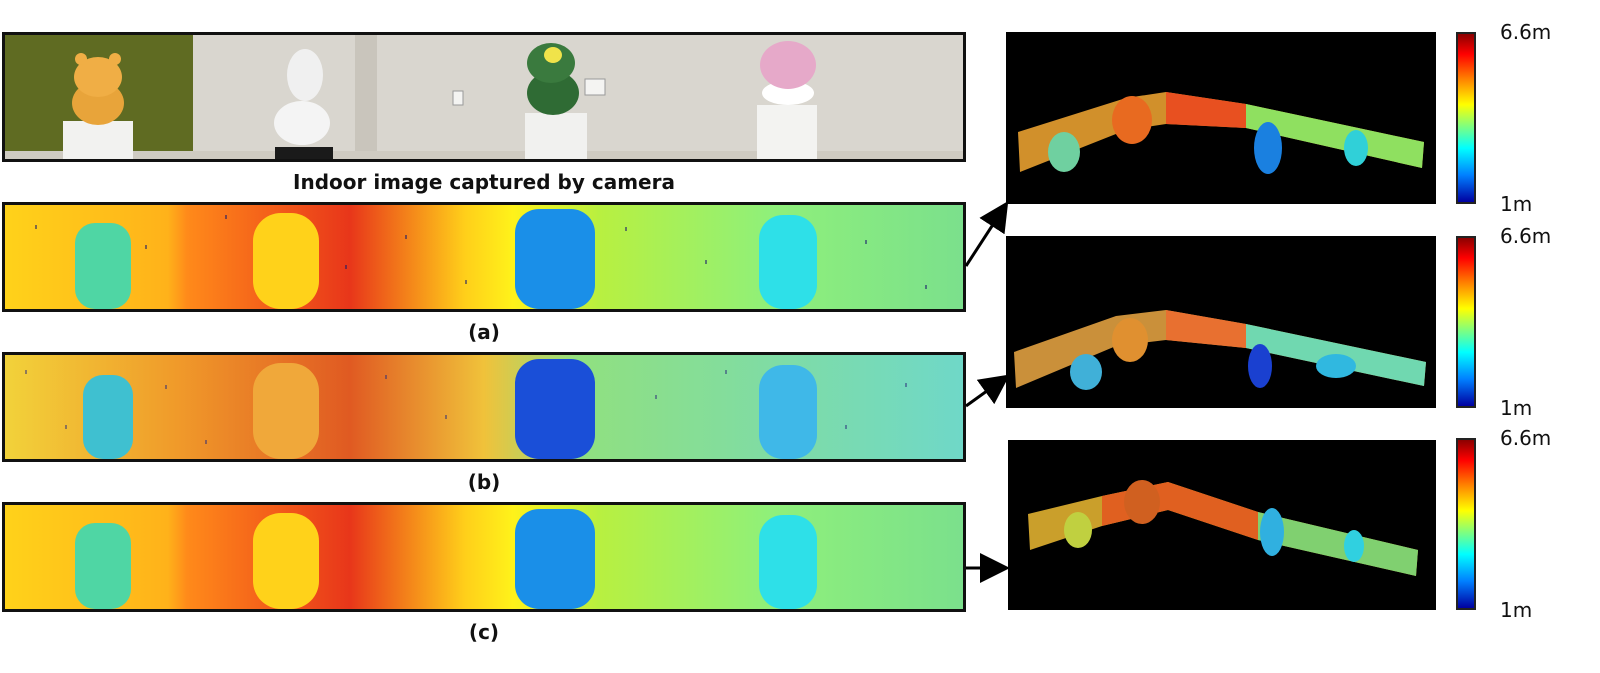  What do you see at coordinates (484, 257) in the screenshot?
I see `depth-map-a` at bounding box center [484, 257].